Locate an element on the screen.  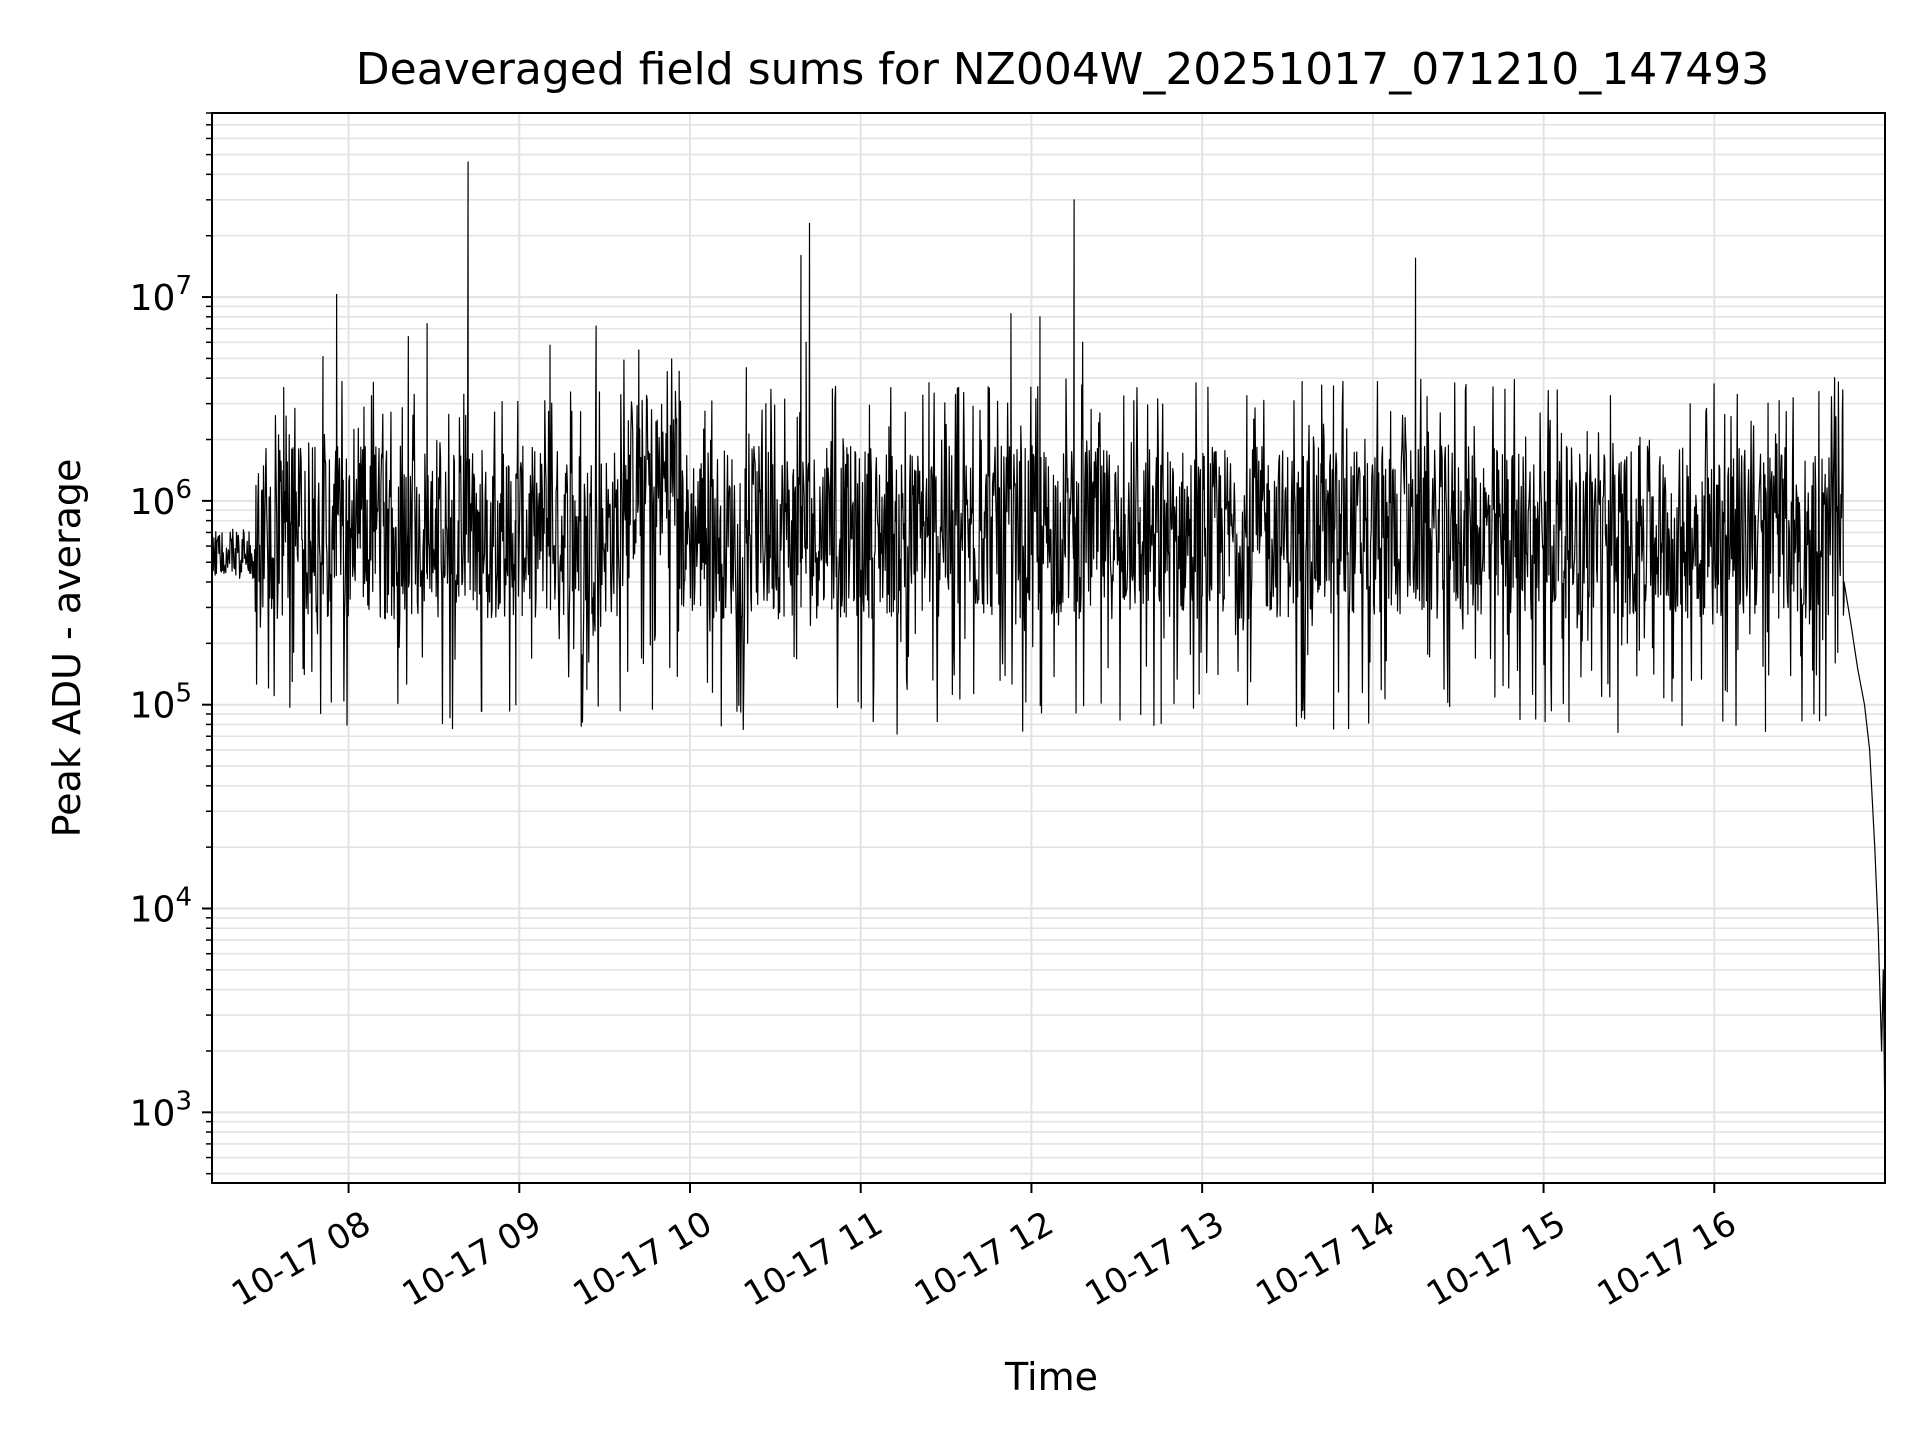
y-tick-label-exponent: 4 is located at coordinates (183, 898).